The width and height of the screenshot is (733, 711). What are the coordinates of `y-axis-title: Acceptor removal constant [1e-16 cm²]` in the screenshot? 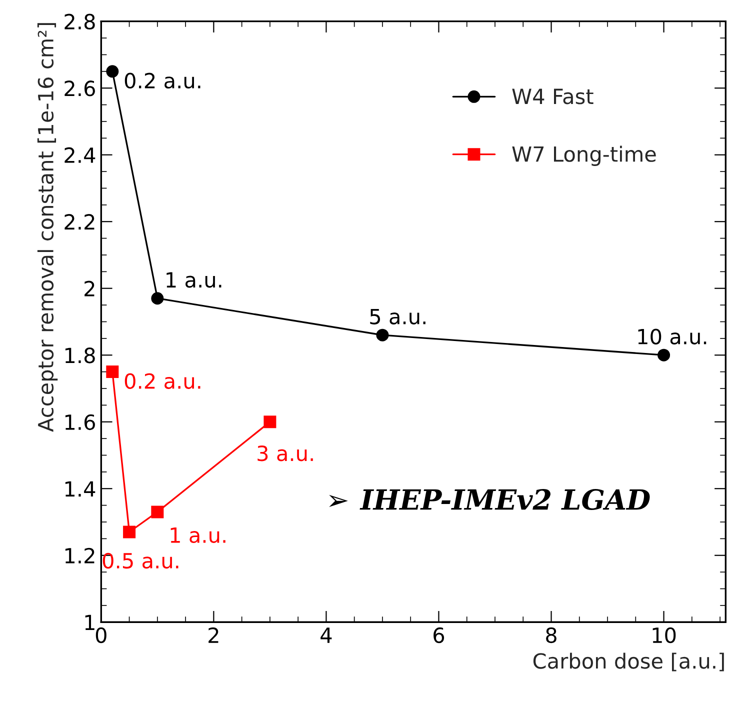 It's located at (47, 227).